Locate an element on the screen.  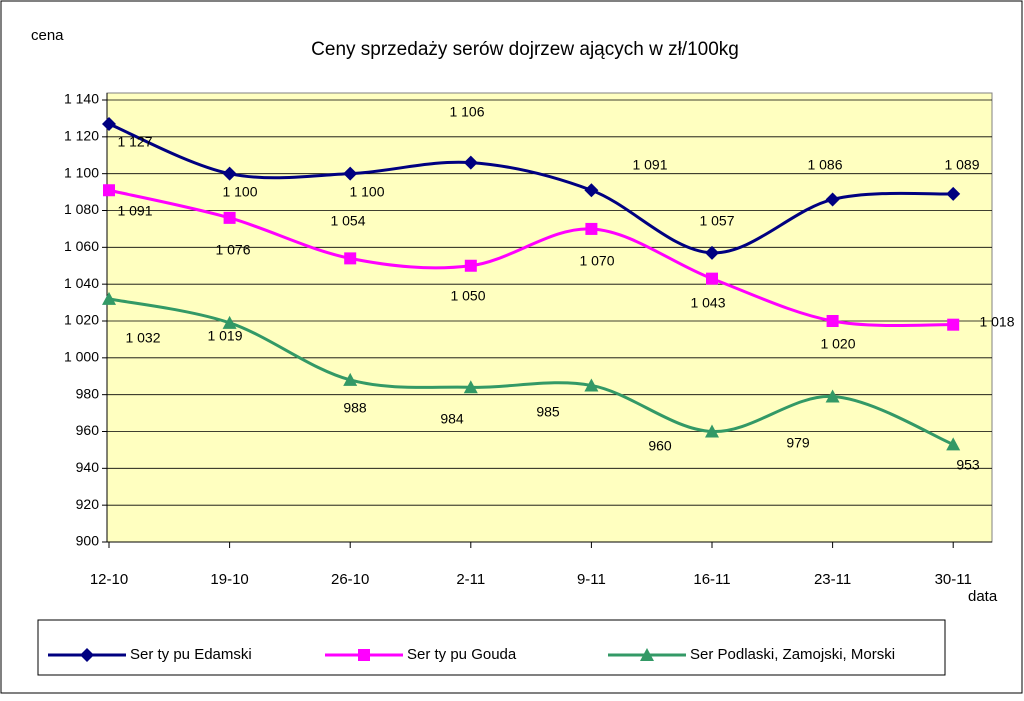
data-label: 1 106 is located at coordinates (466, 112).